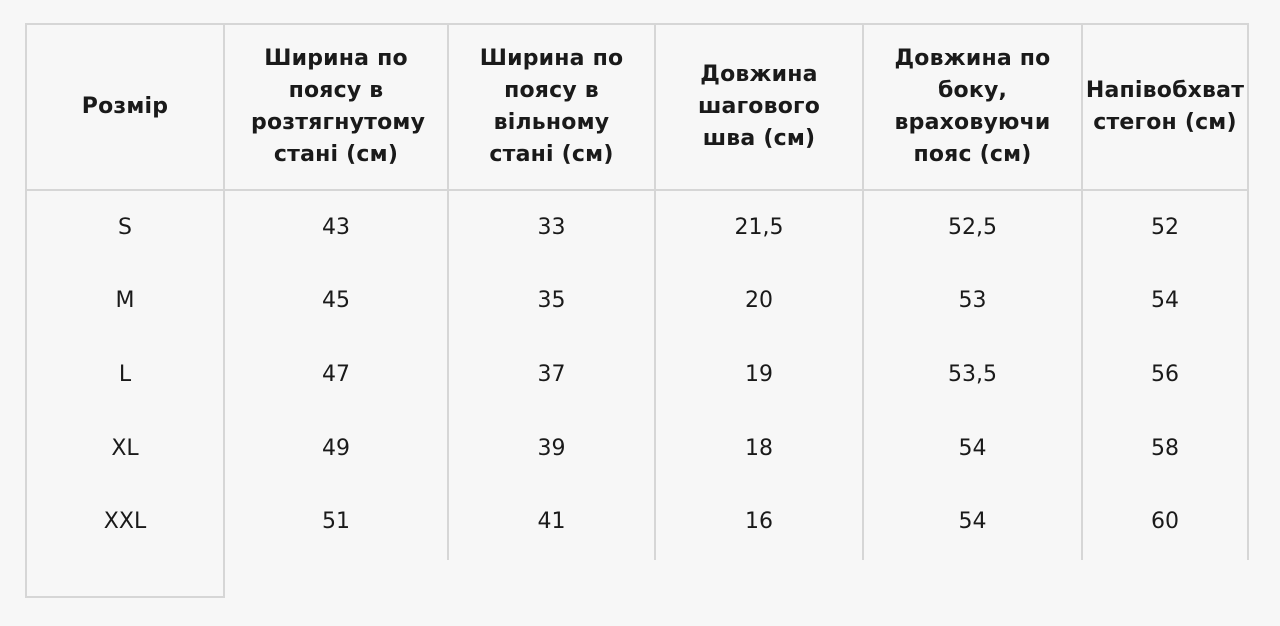 The width and height of the screenshot is (1280, 626). I want to click on table-cell: 37, so click(551, 375).